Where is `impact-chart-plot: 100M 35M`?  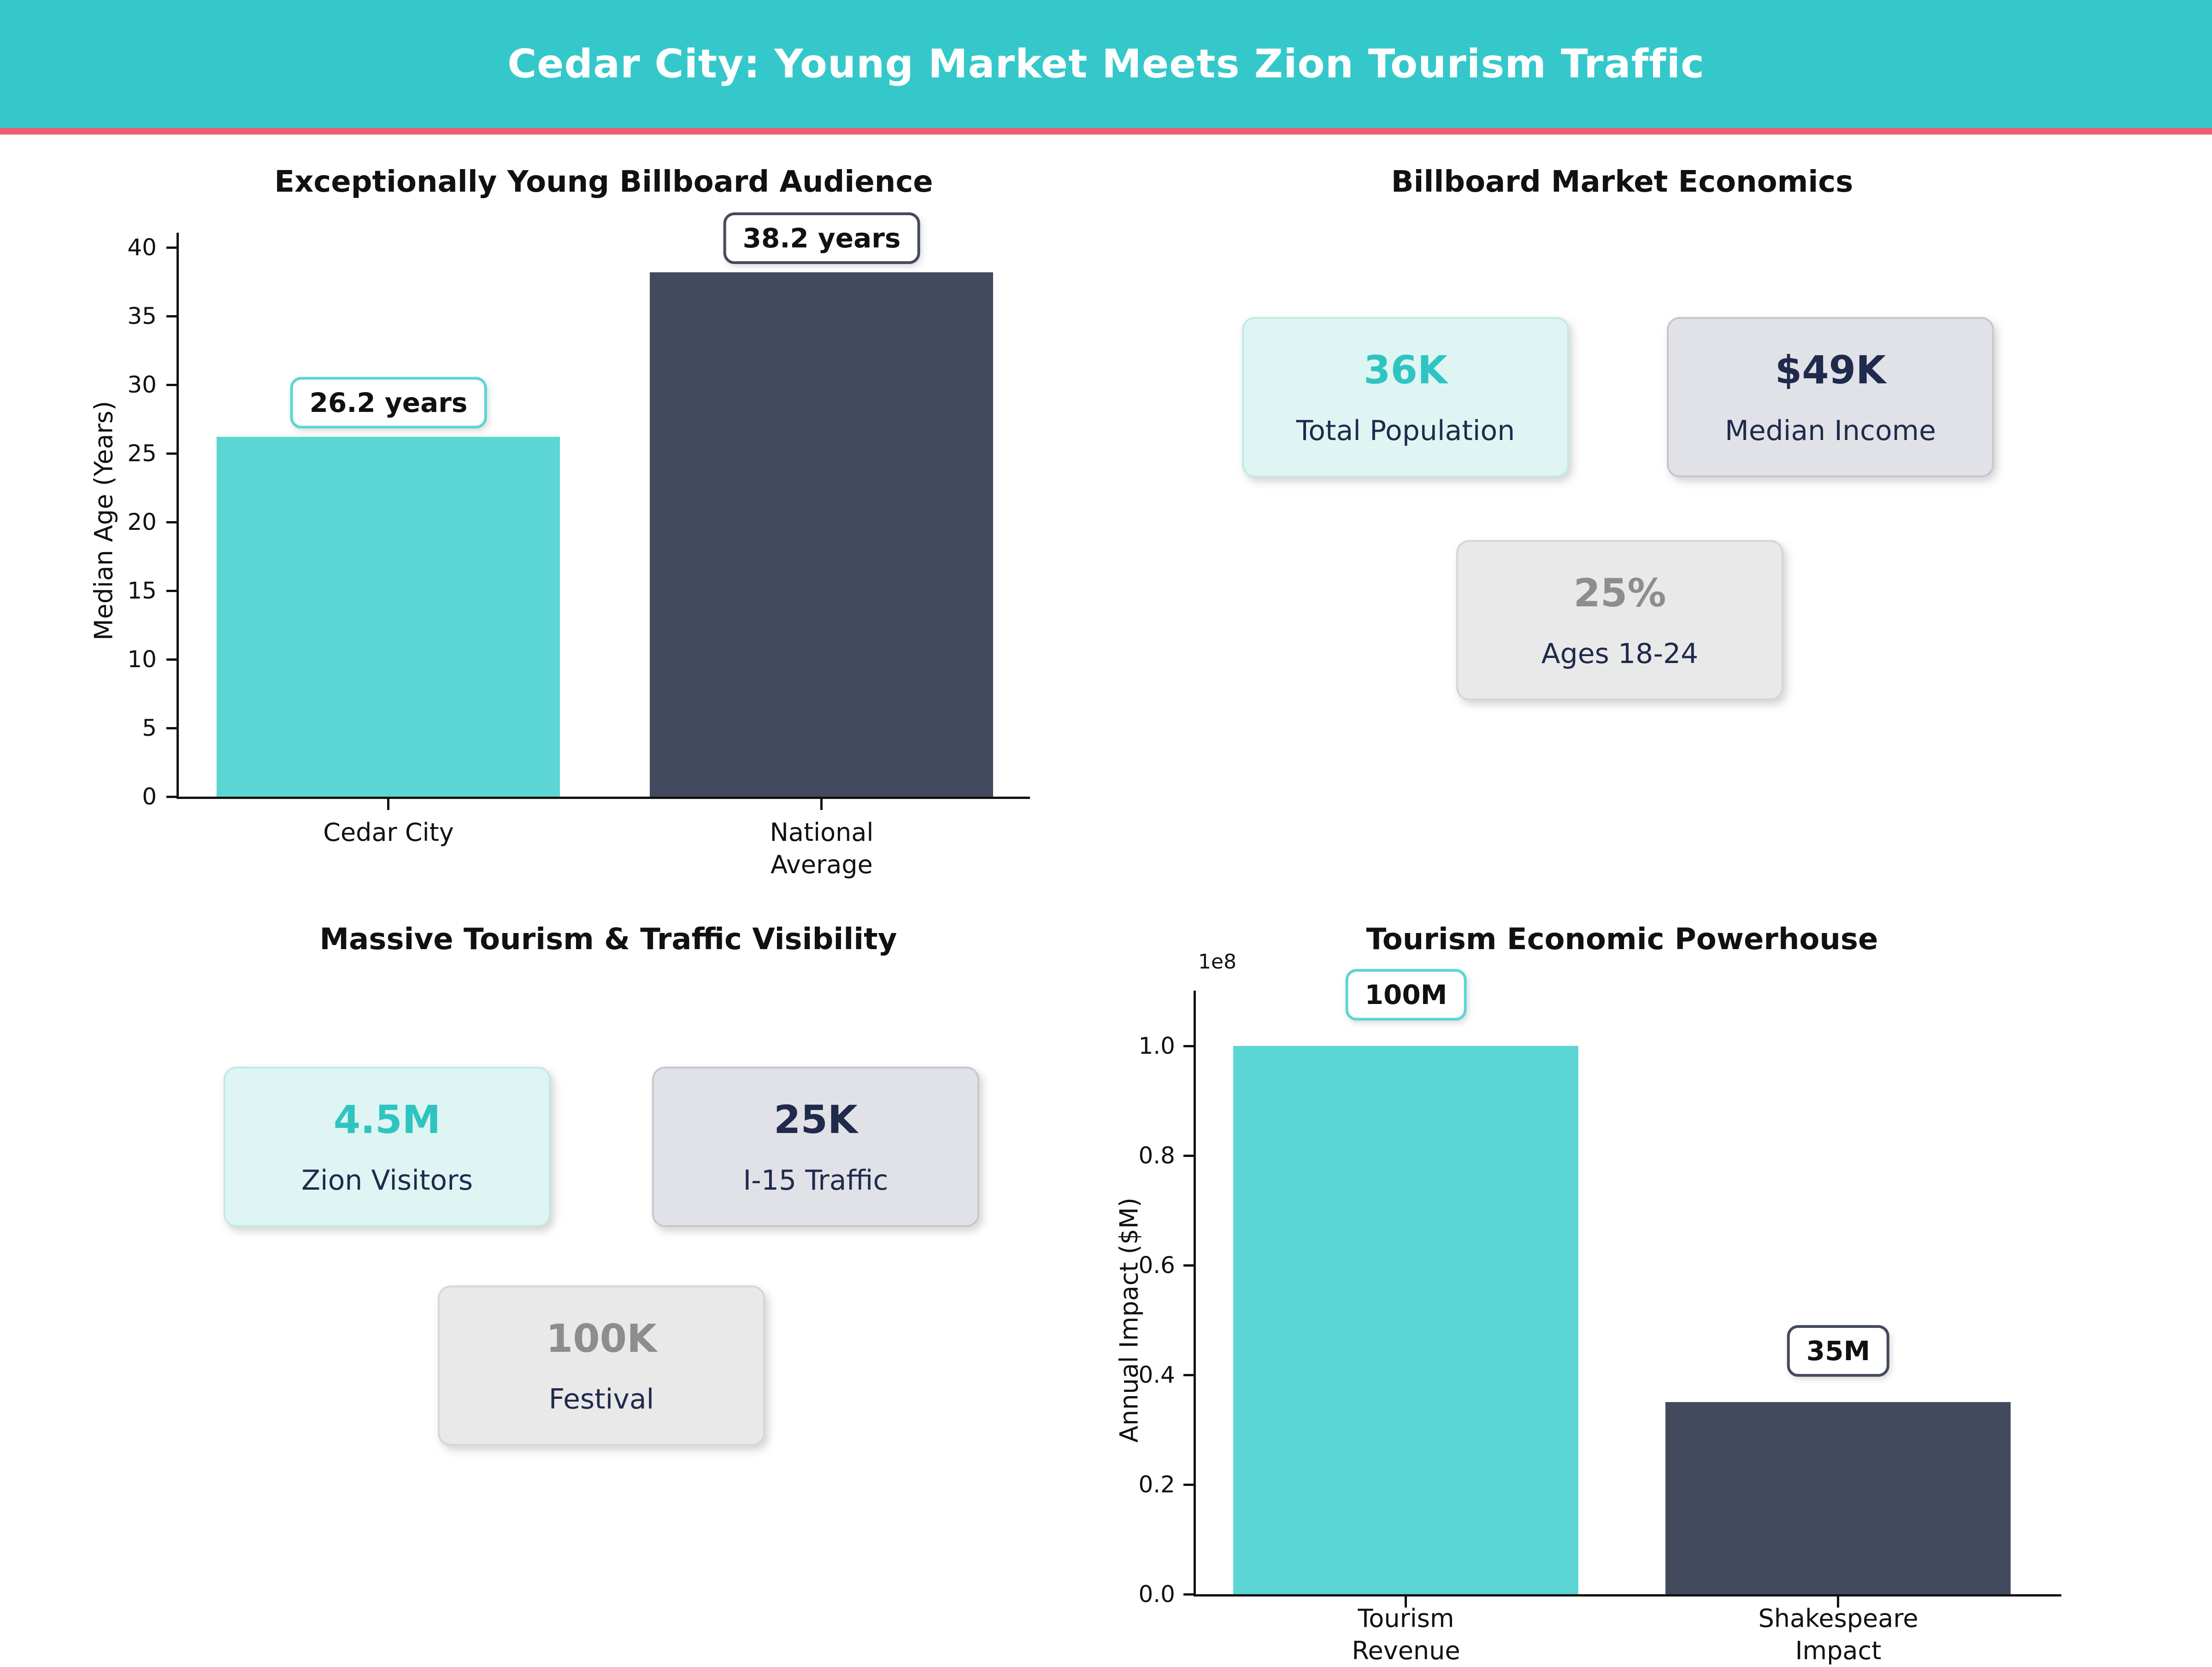
impact-chart-plot: 100M 35M is located at coordinates (1628, 1281).